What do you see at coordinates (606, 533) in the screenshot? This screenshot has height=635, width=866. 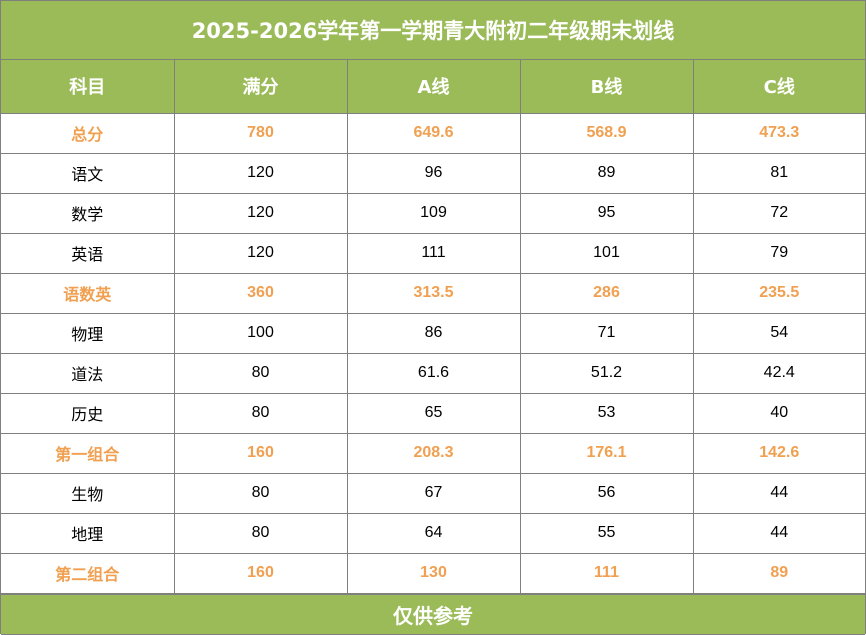 I see `cell-b-line: 55` at bounding box center [606, 533].